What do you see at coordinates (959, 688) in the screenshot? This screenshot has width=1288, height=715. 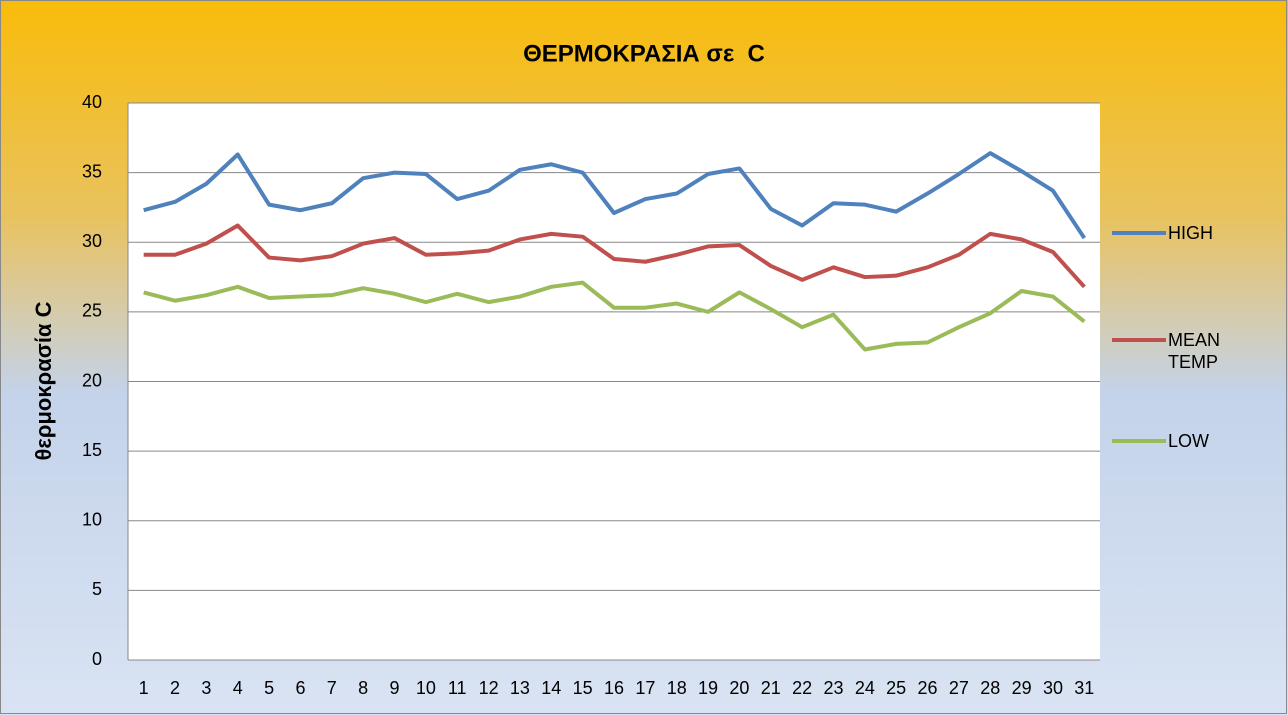 I see `x-tick-label: 27` at bounding box center [959, 688].